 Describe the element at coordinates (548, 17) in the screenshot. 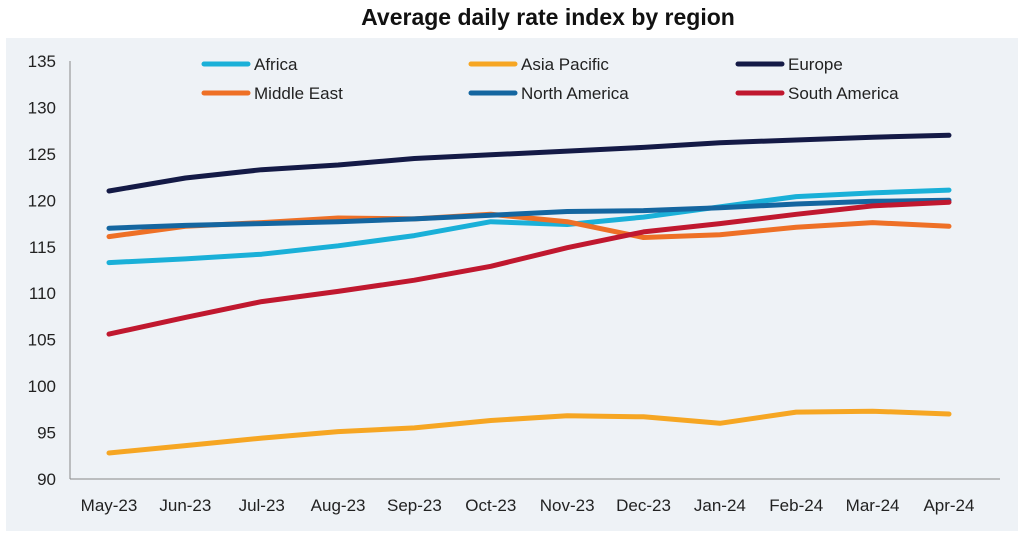

I see `chart-title: Average daily rate index by region` at that location.